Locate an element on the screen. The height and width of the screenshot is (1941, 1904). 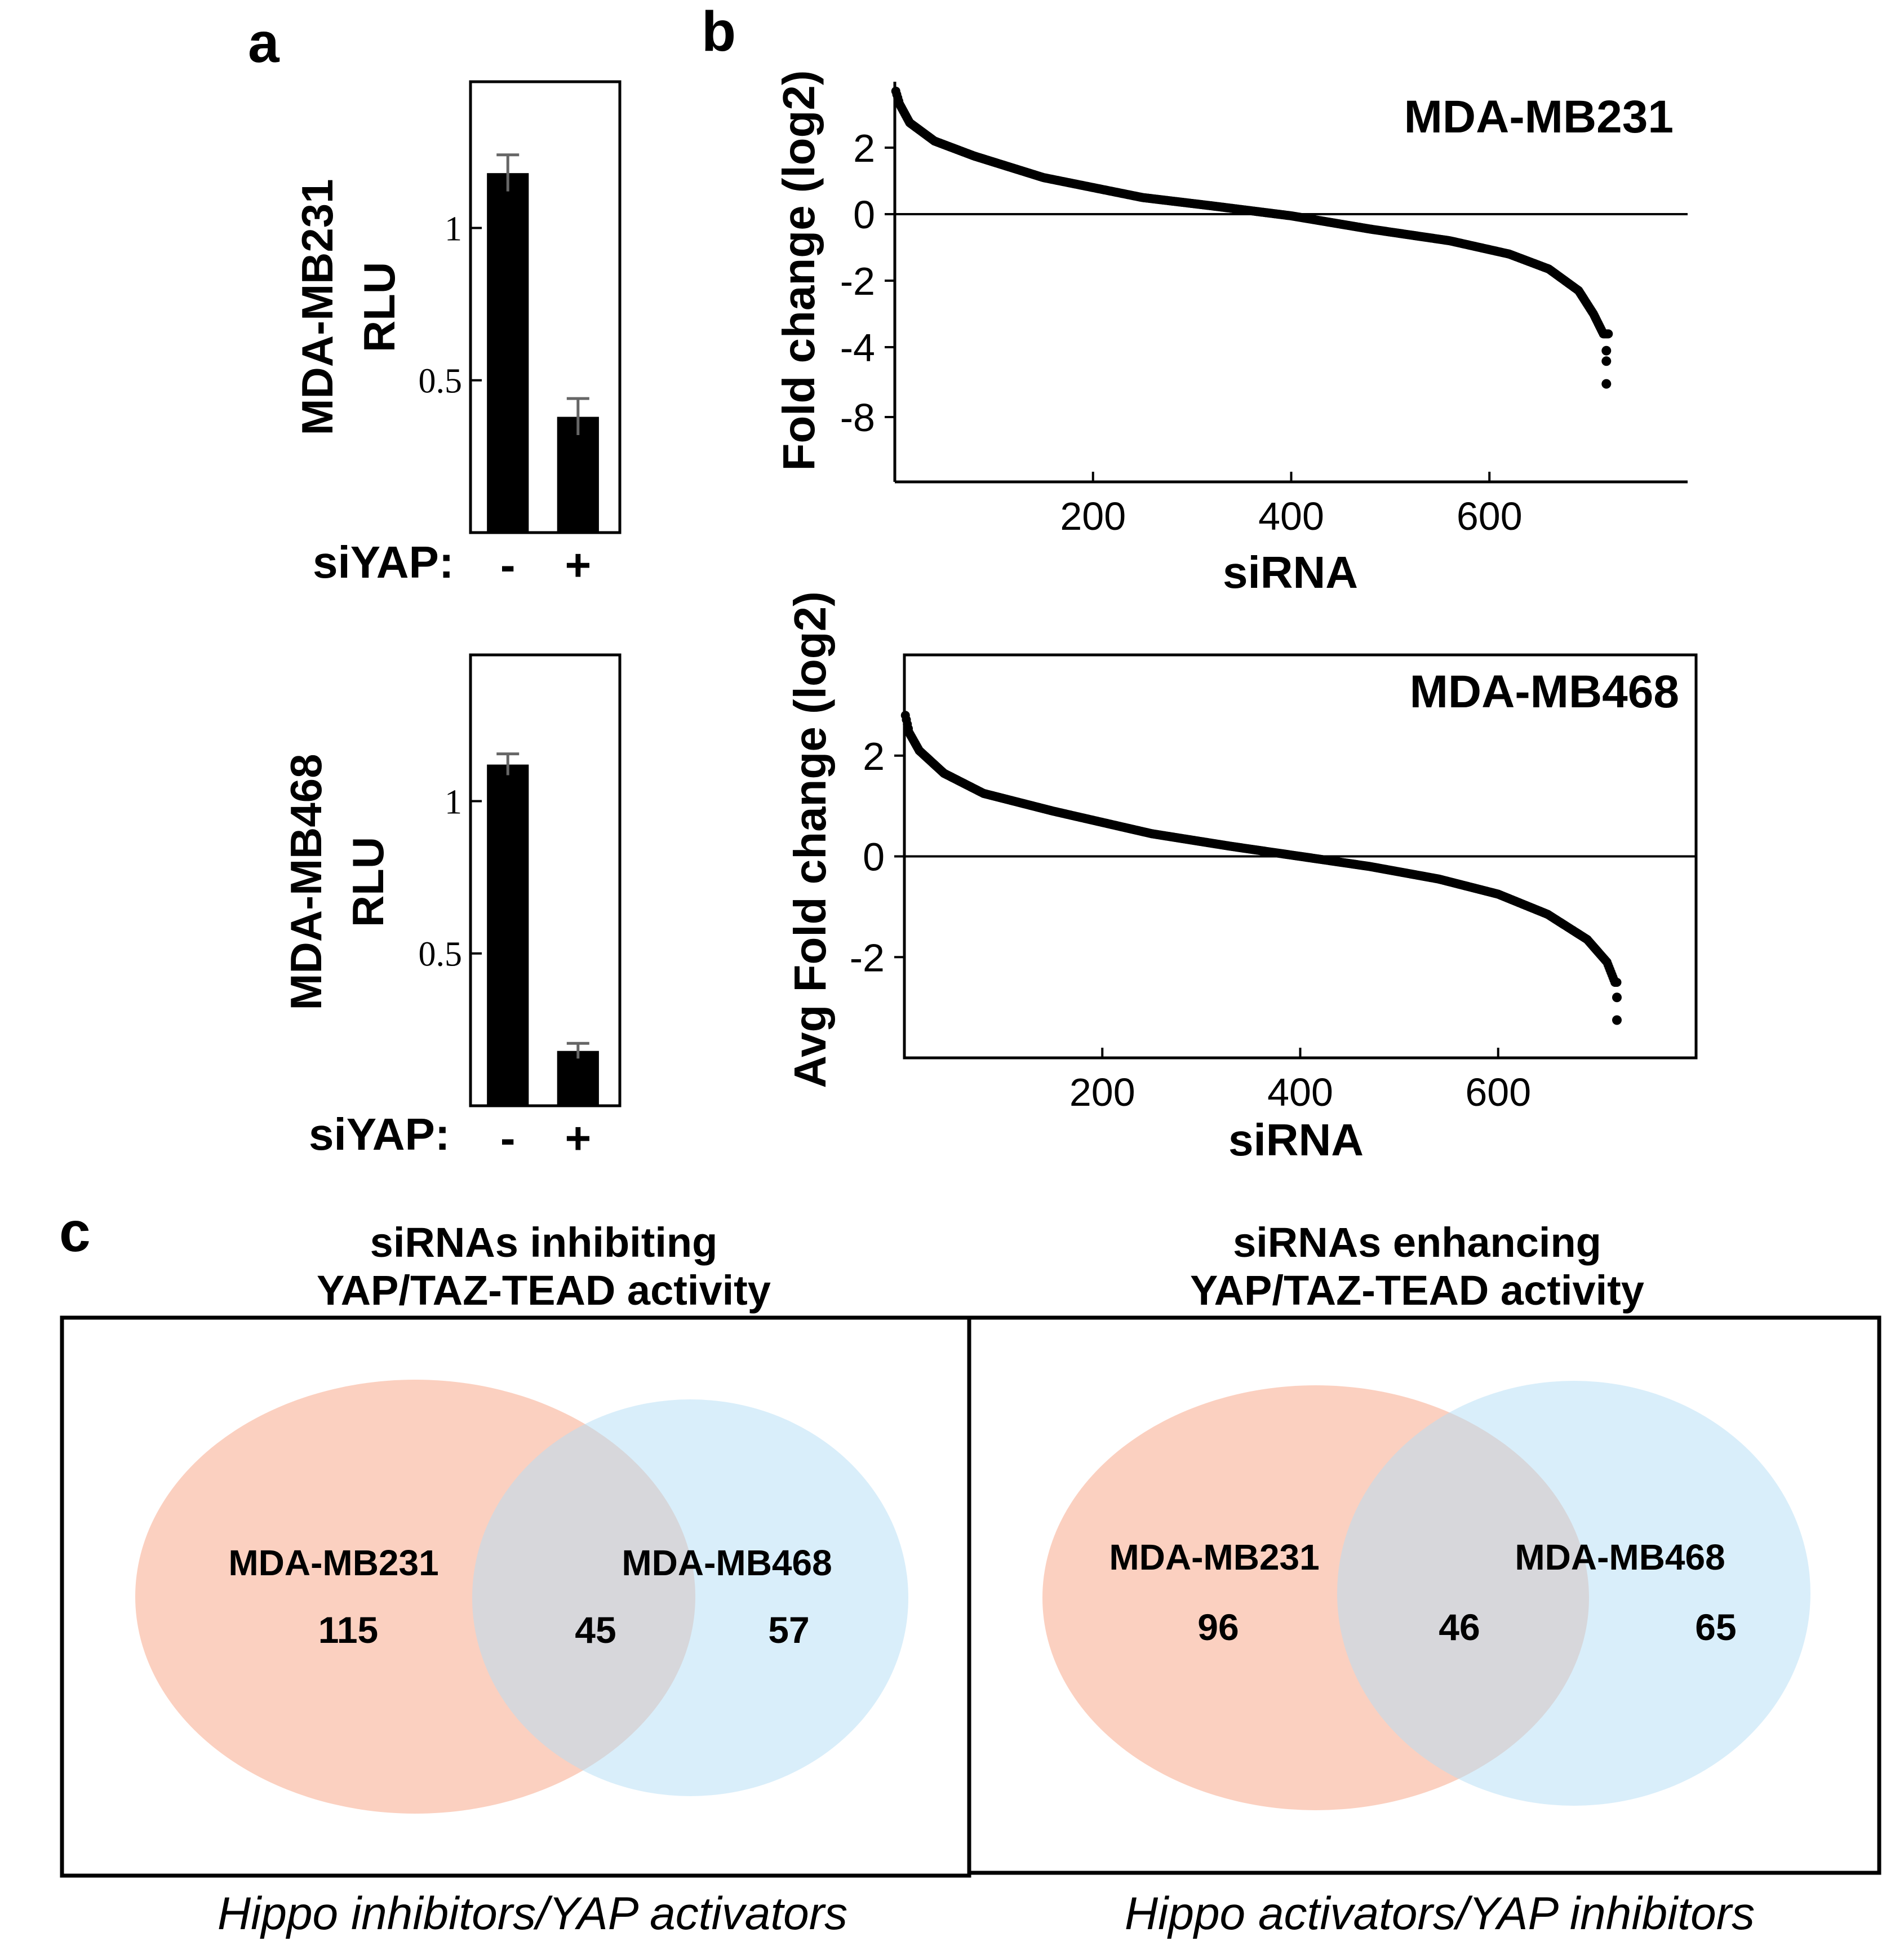
chart-title: MDA-MB231 is located at coordinates (1539, 117).